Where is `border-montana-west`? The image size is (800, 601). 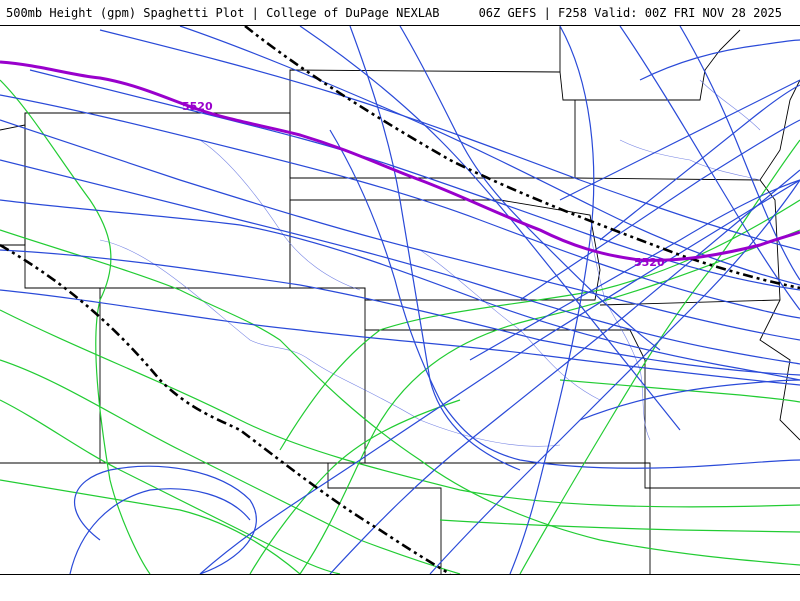
border-montana-west is located at coordinates (13, 179).